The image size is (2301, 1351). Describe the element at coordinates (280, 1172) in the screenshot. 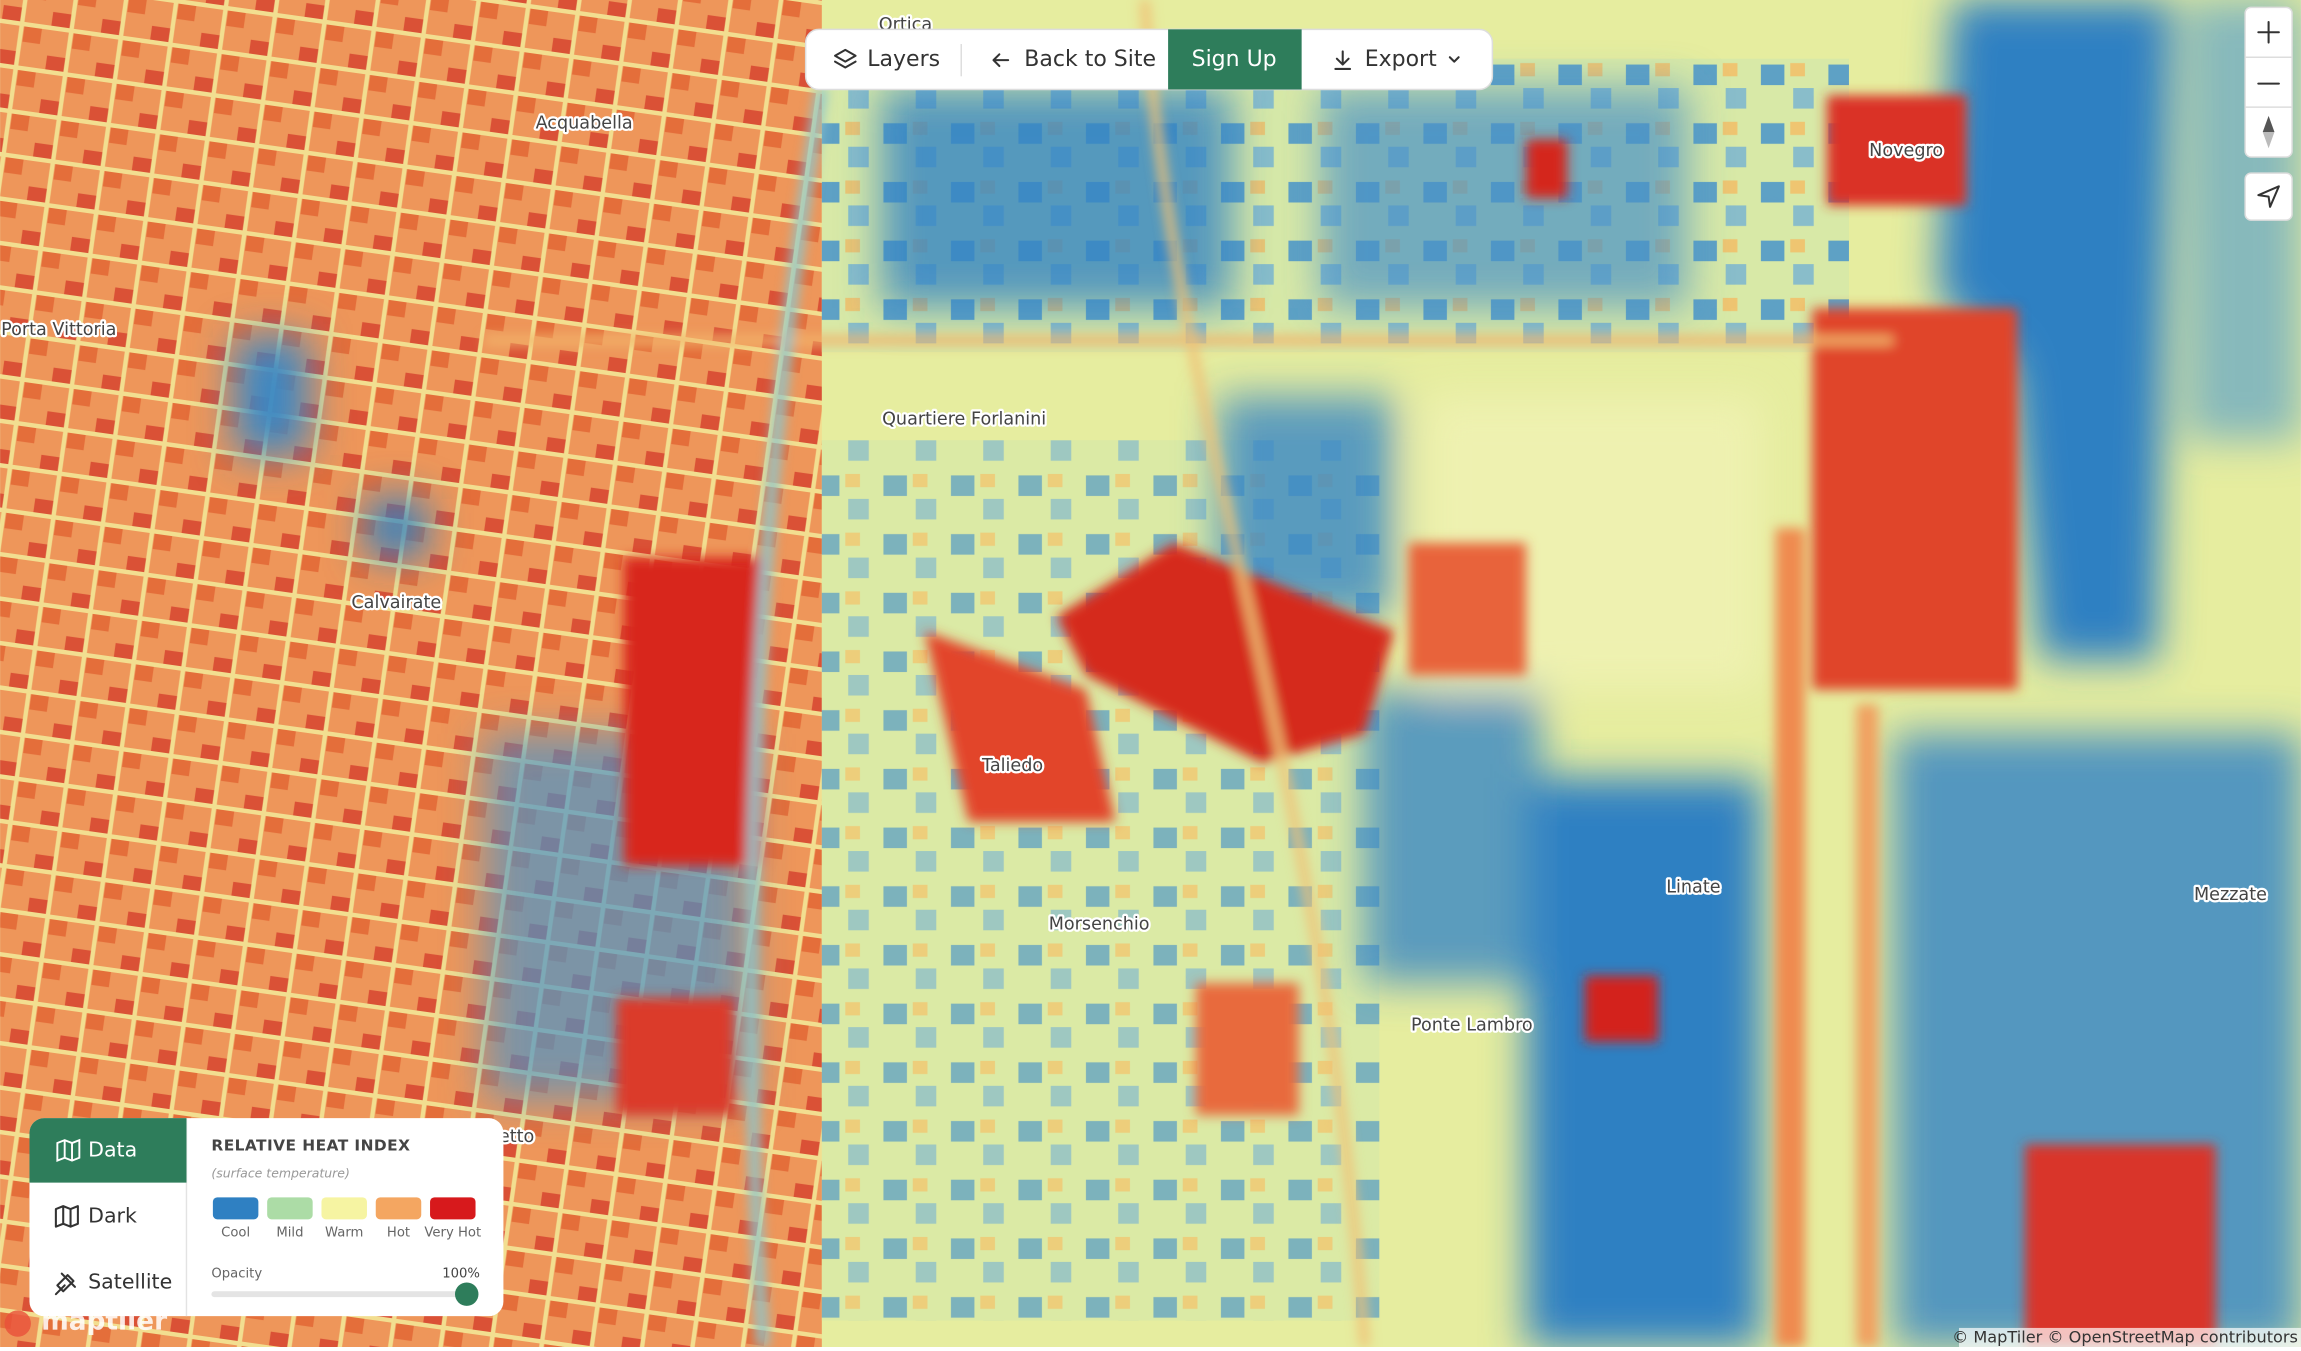

I see `legend-subtitle: (surface temperature)` at that location.